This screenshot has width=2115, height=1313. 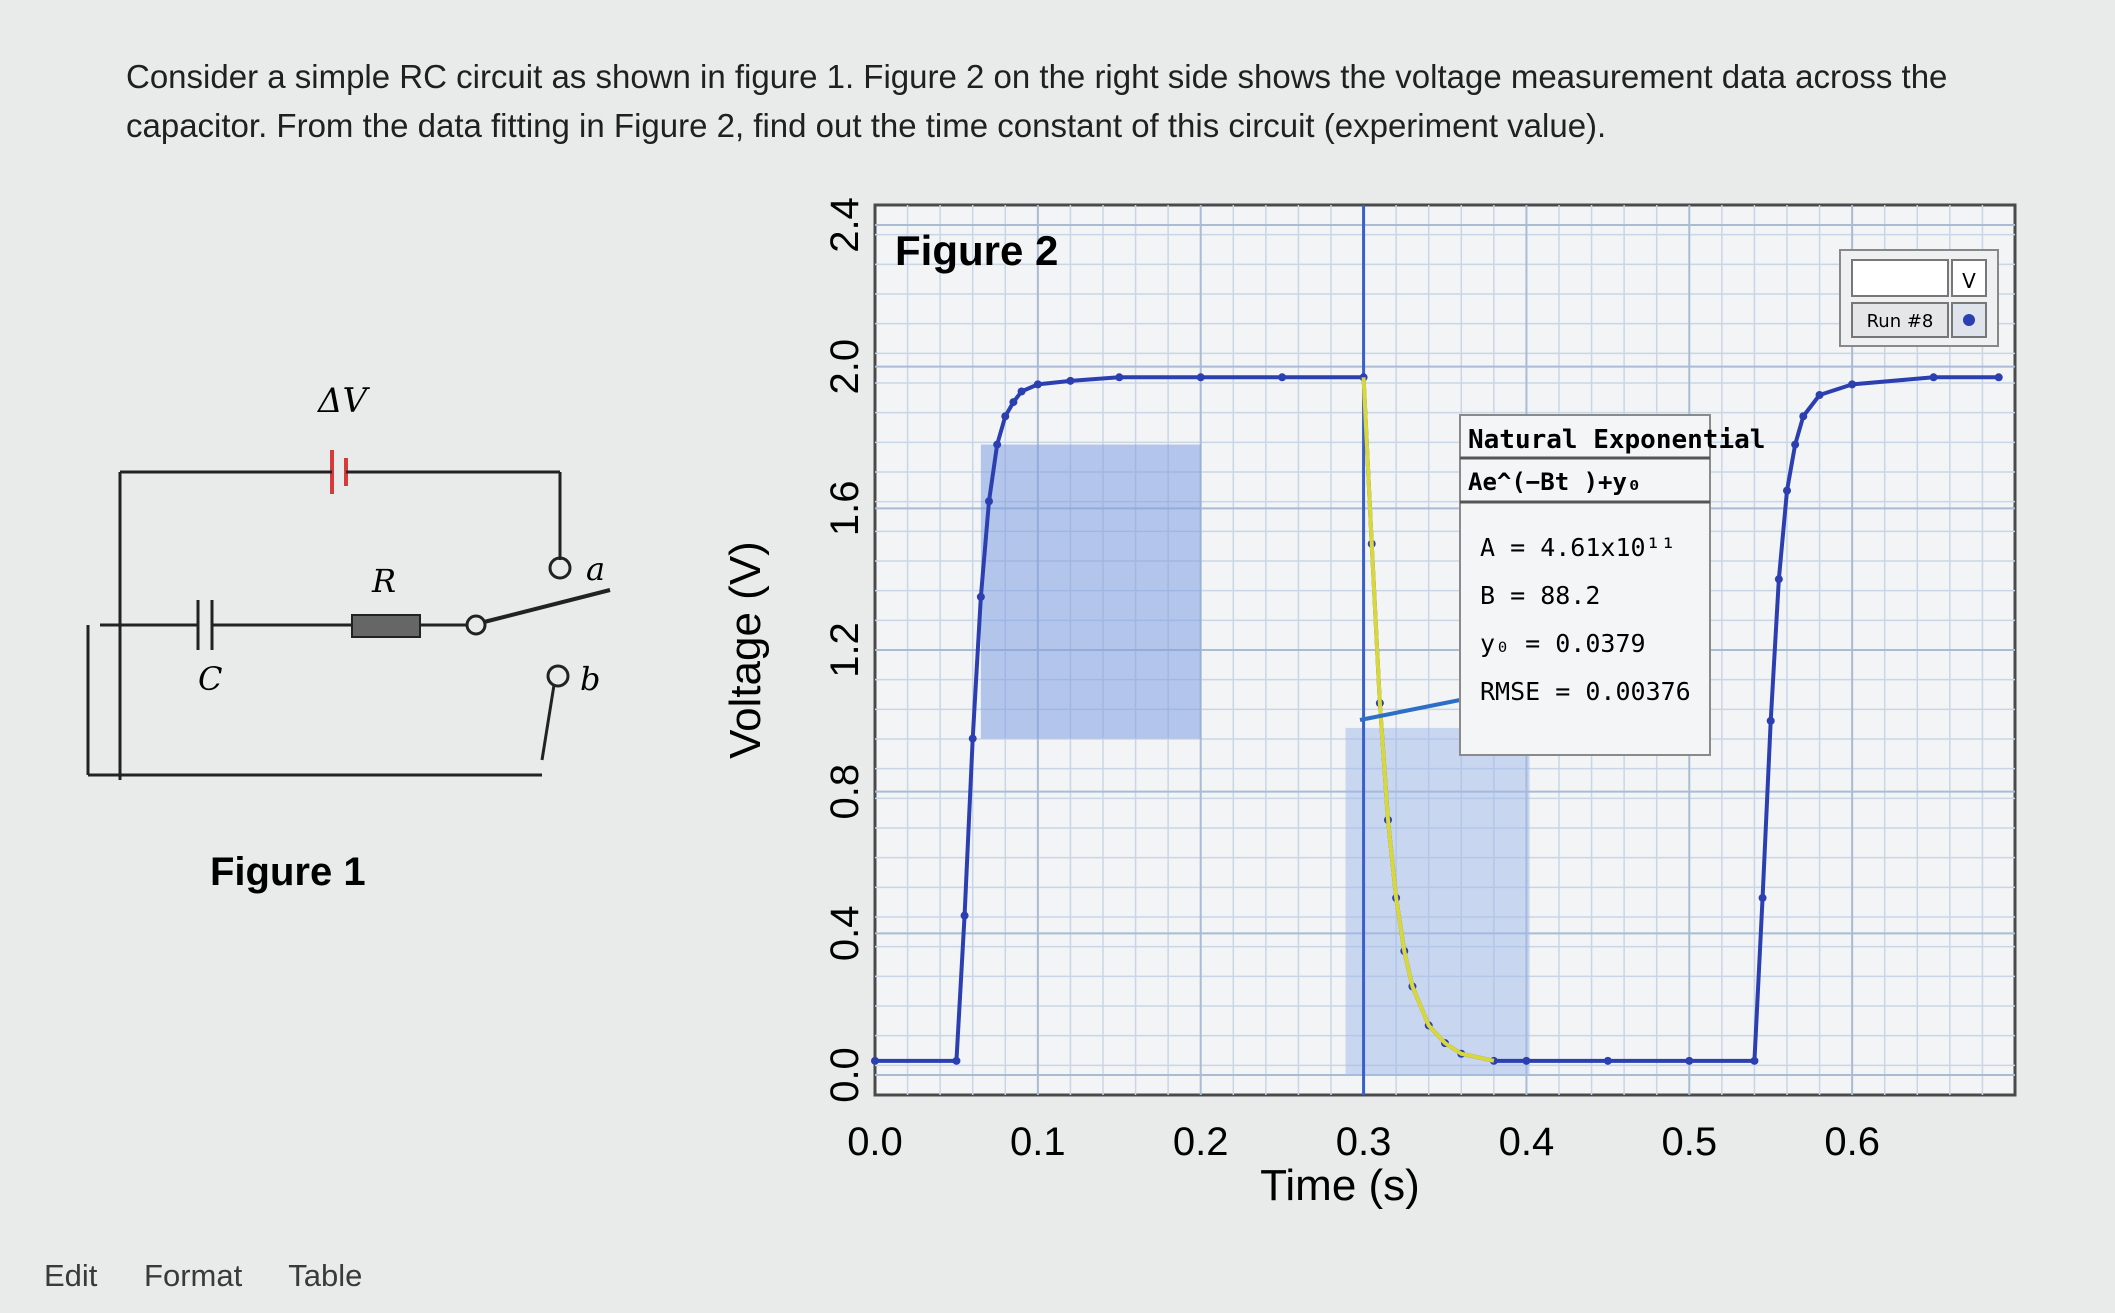 What do you see at coordinates (1689, 1142) in the screenshot?
I see `x-tick-label: 0.5` at bounding box center [1689, 1142].